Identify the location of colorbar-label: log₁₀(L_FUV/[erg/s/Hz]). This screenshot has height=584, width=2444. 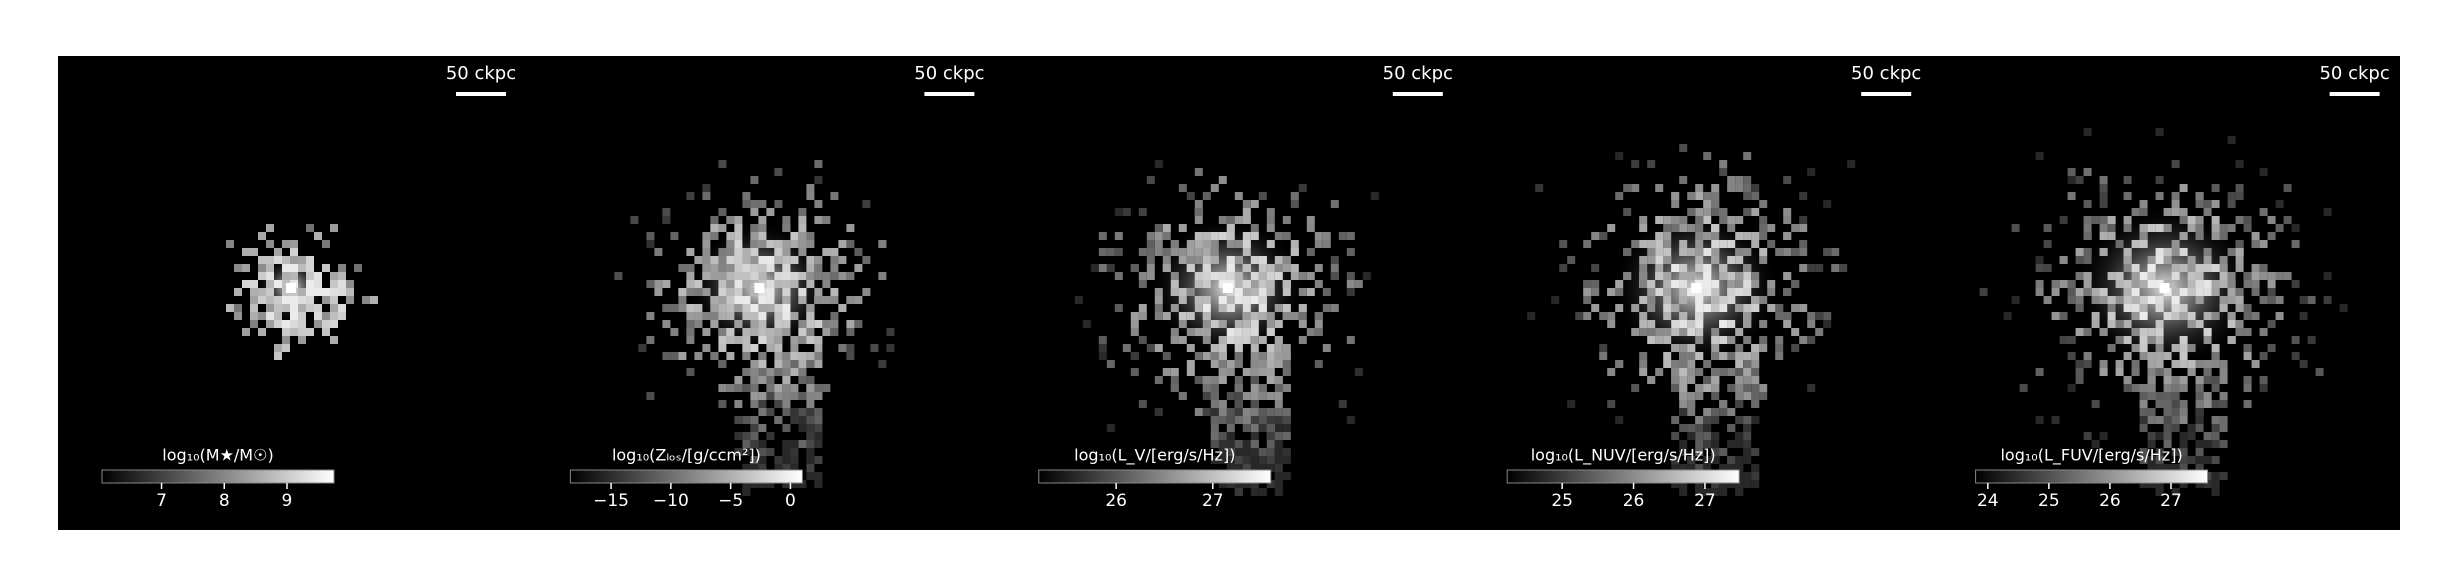
(2091, 456).